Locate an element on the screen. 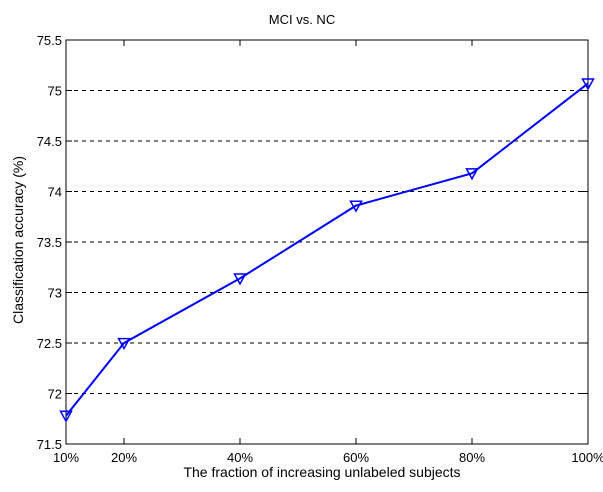 The height and width of the screenshot is (492, 603). chart-title: MCI vs. NC is located at coordinates (302, 19).